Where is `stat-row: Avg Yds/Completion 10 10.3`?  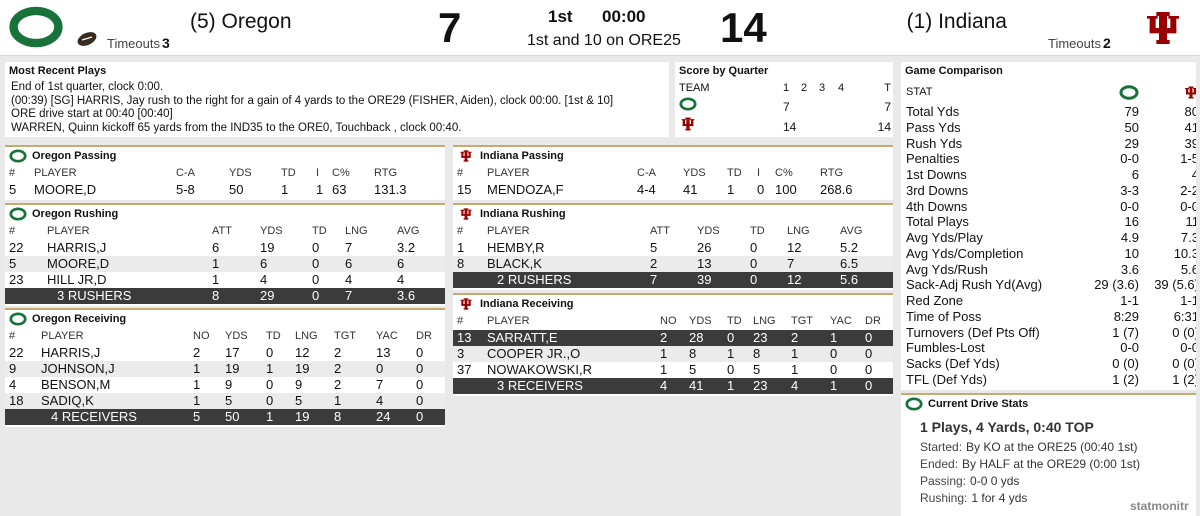
stat-row: Avg Yds/Completion 10 10.3 is located at coordinates (1048, 254).